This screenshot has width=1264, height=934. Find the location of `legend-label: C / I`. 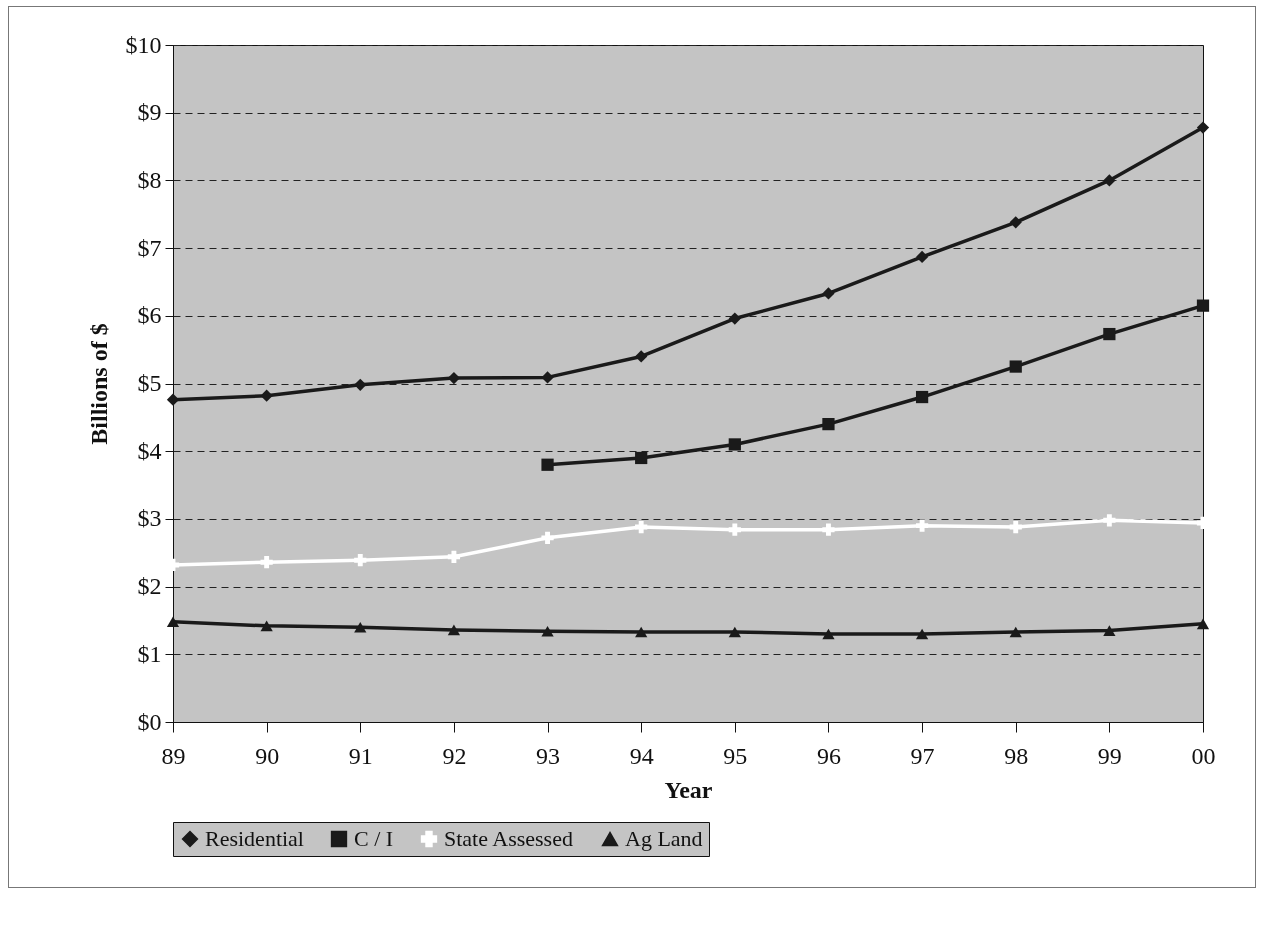

legend-label: C / I is located at coordinates (374, 838).